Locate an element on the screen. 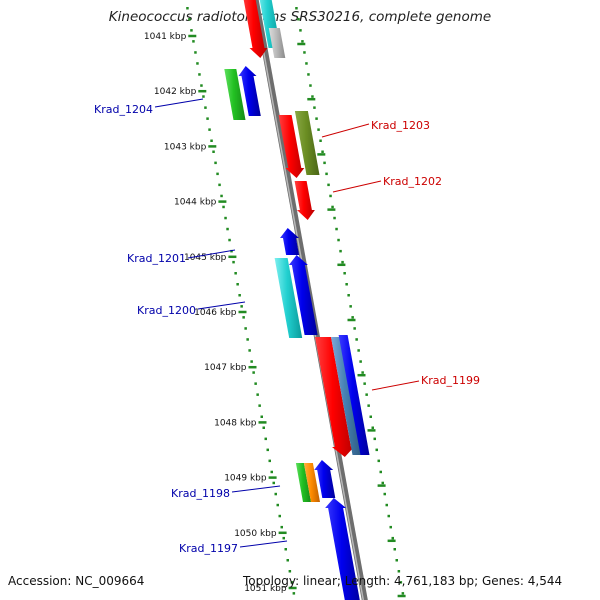 The image size is (600, 600). scale-tick-label: 1047 kbp is located at coordinates (225, 368).